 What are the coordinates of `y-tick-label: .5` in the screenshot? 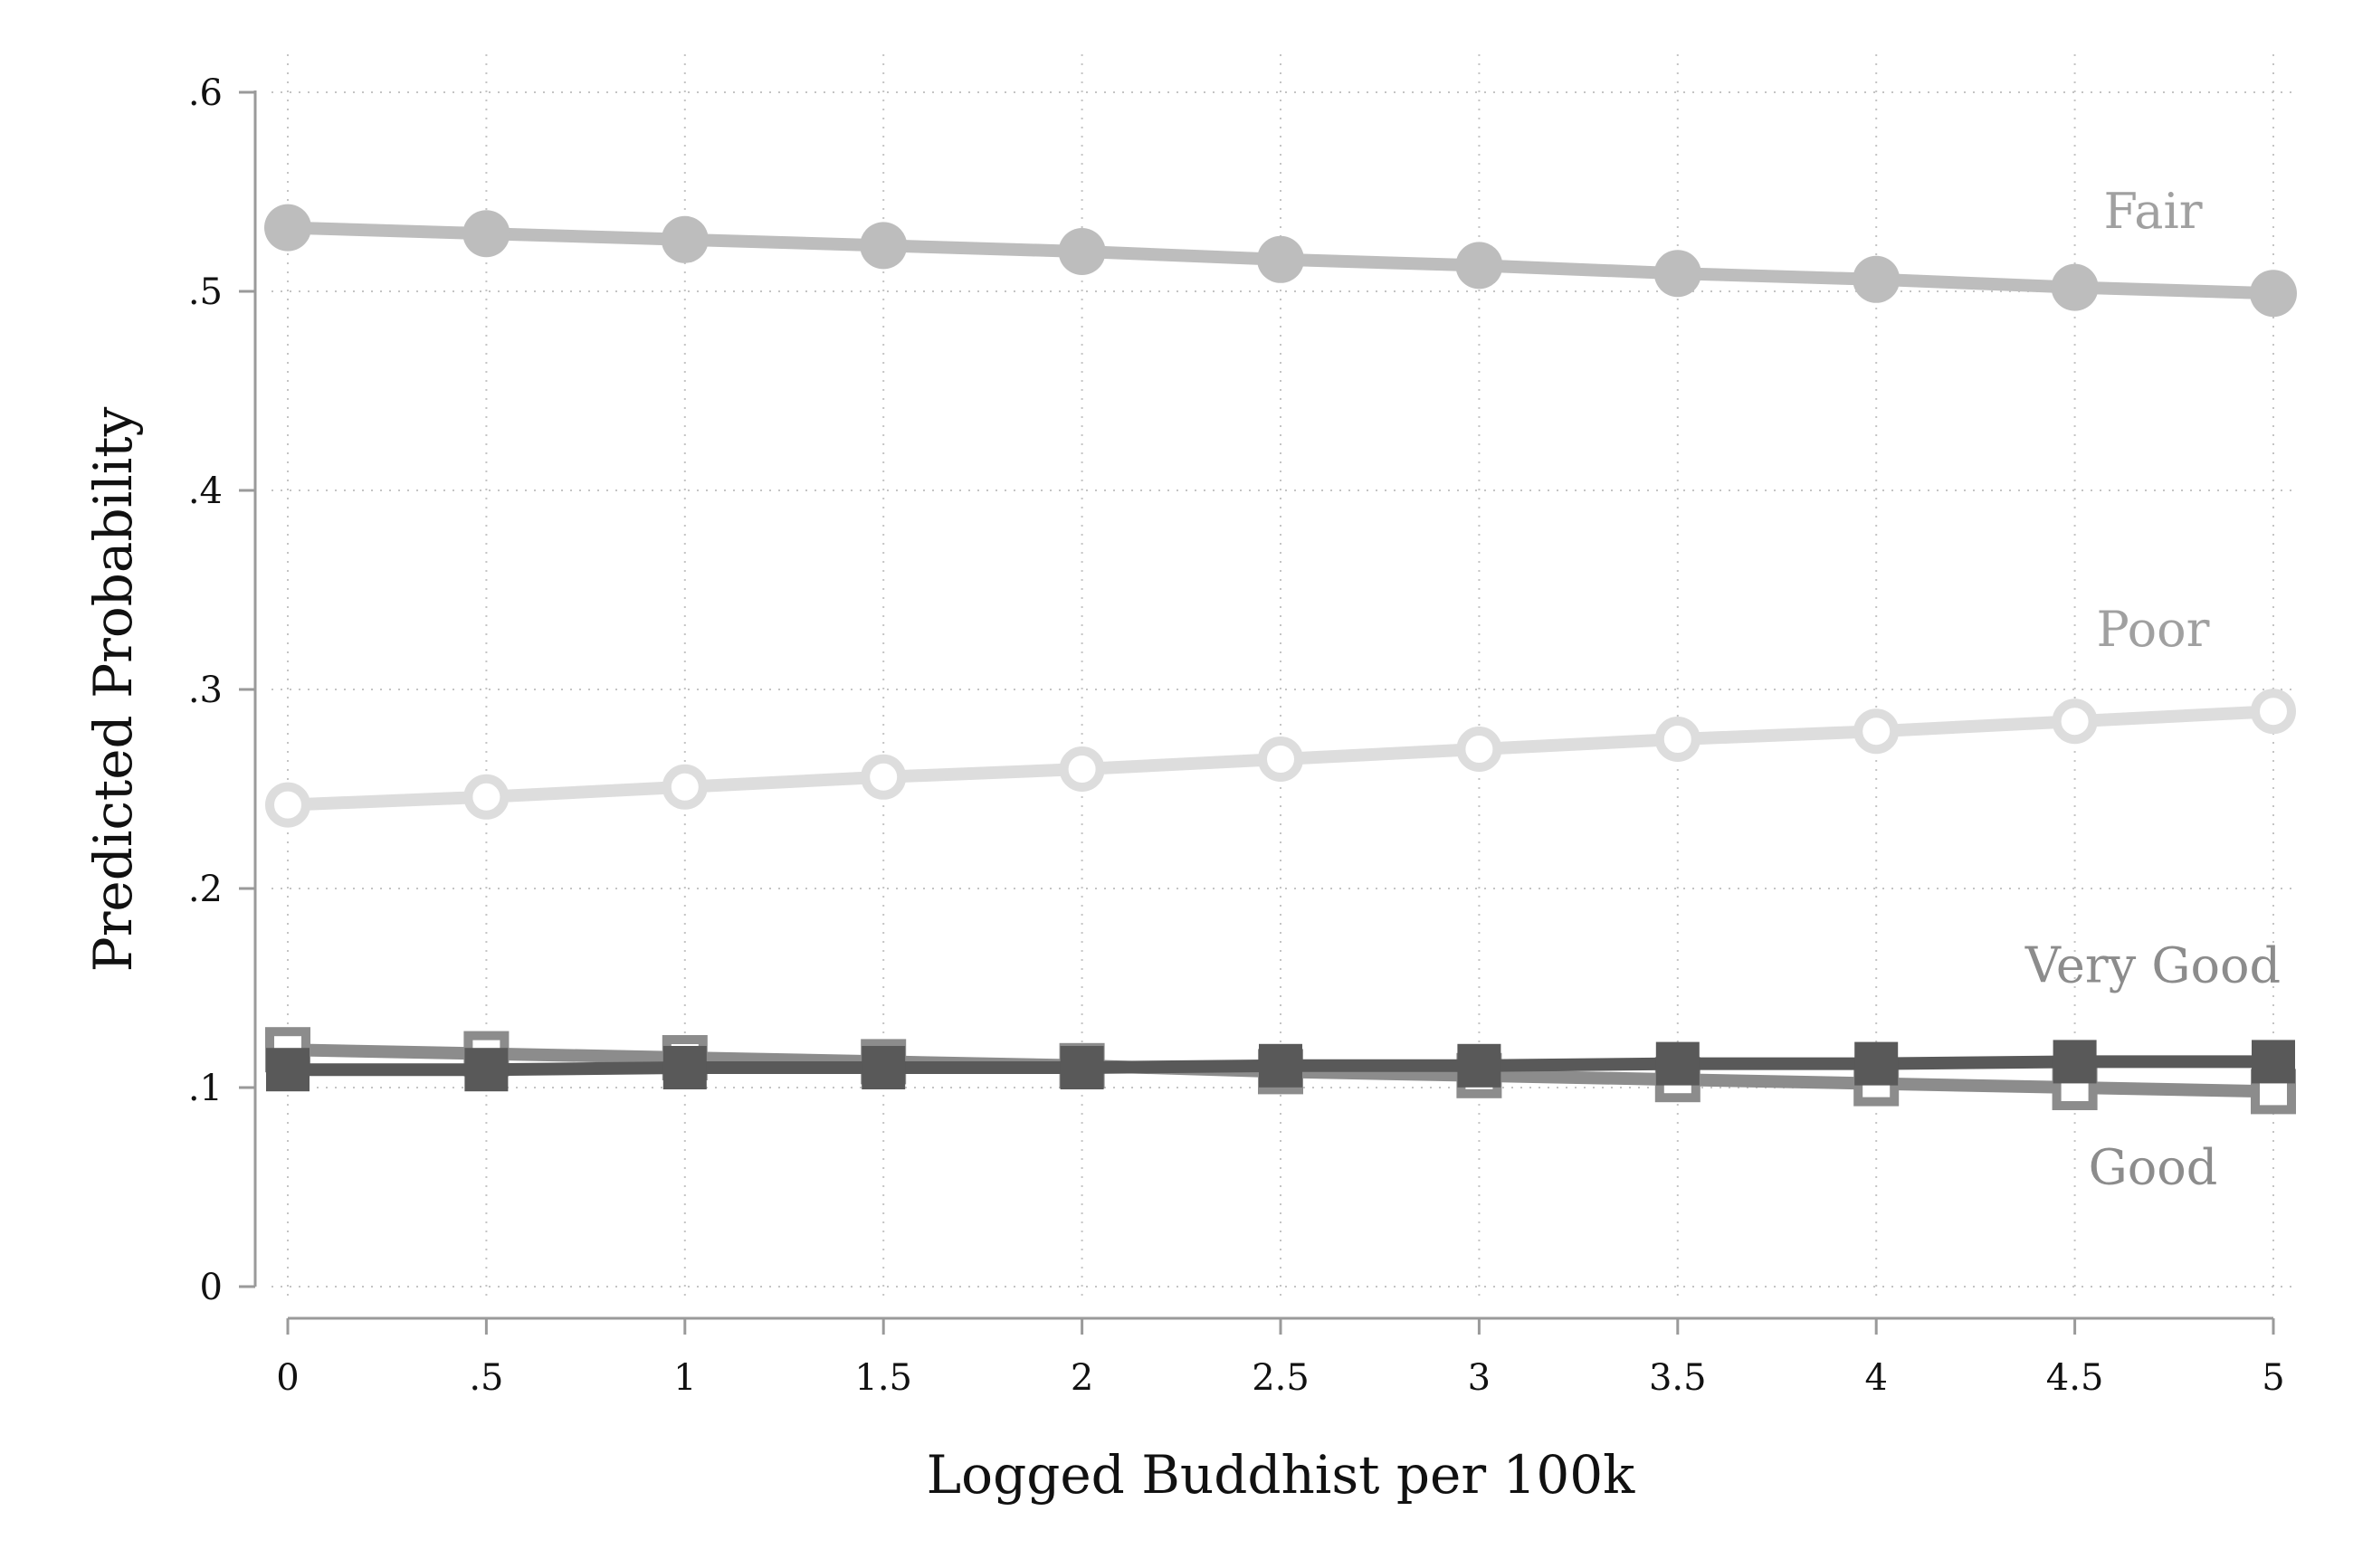 It's located at (206, 292).